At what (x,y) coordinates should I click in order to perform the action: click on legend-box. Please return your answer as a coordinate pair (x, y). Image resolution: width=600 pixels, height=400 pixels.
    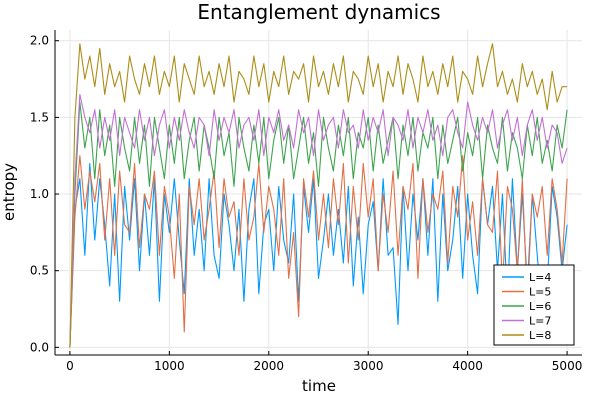
    Looking at the image, I should click on (534, 305).